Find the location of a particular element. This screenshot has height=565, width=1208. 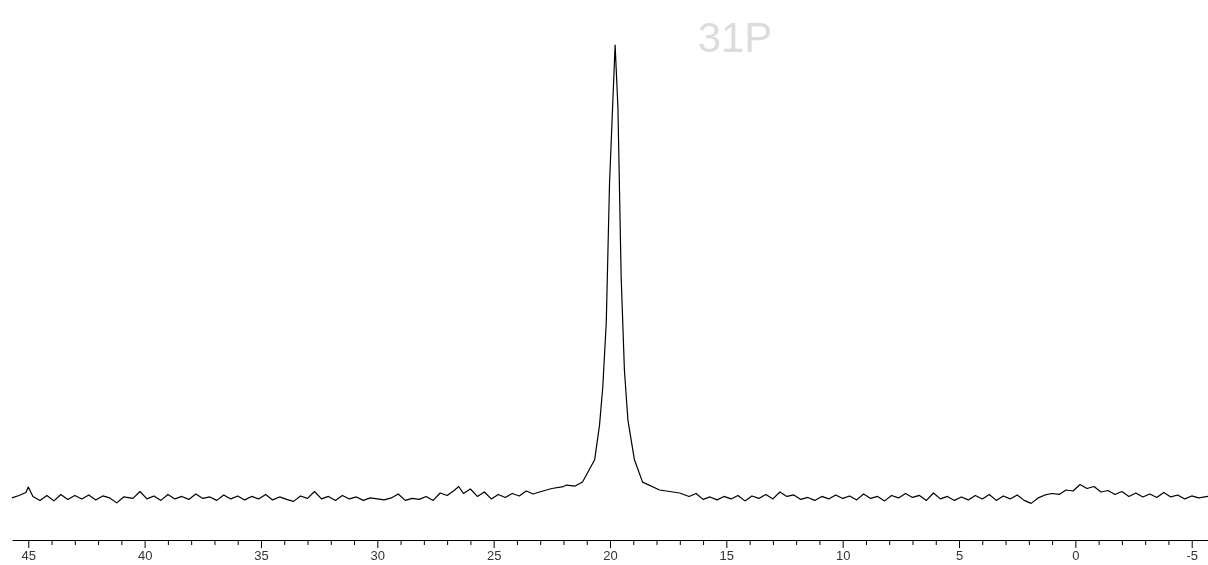

x-tick-label: 20 is located at coordinates (610, 556).